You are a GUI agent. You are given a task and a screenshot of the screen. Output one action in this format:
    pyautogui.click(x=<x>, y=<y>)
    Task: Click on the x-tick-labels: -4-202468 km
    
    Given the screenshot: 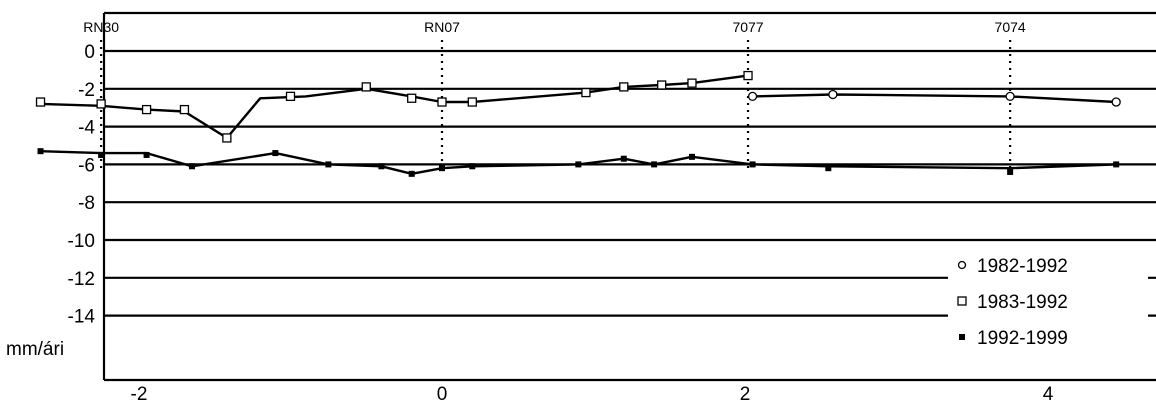 What is the action you would take?
    pyautogui.click(x=592, y=394)
    